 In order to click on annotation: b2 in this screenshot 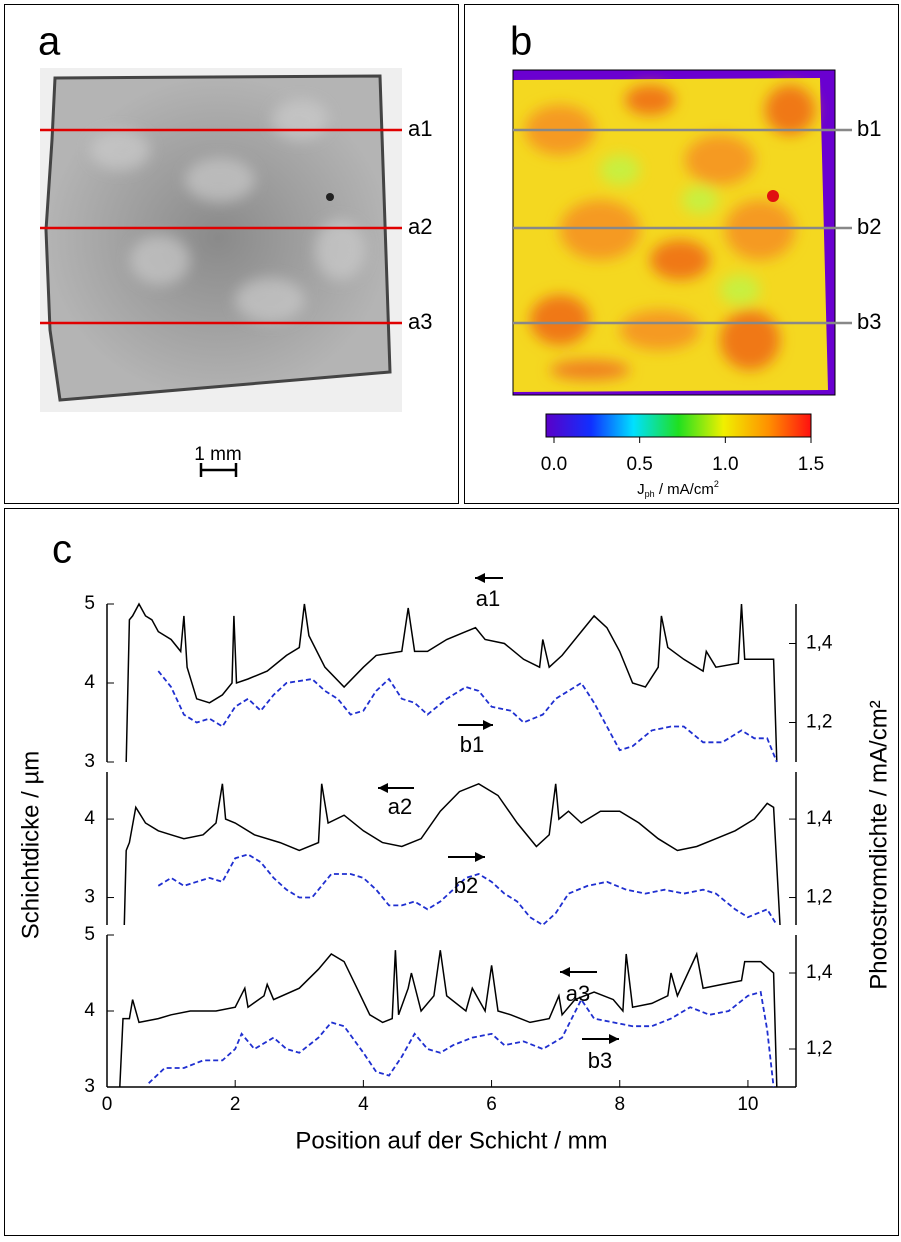, I will do `click(466, 885)`.